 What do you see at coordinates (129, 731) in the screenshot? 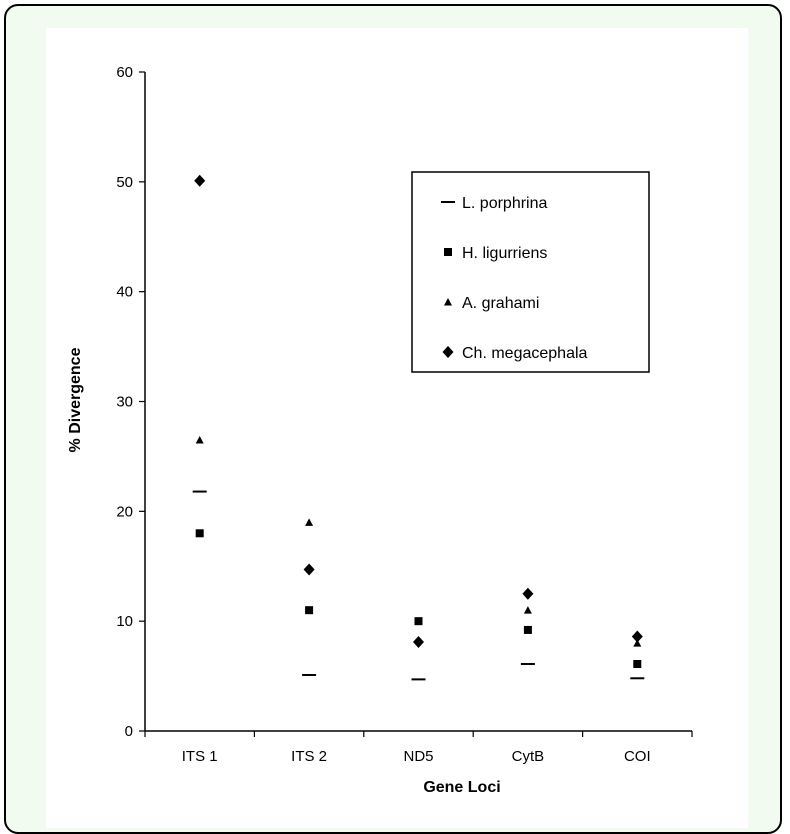
I see `y-tick-label: 0` at bounding box center [129, 731].